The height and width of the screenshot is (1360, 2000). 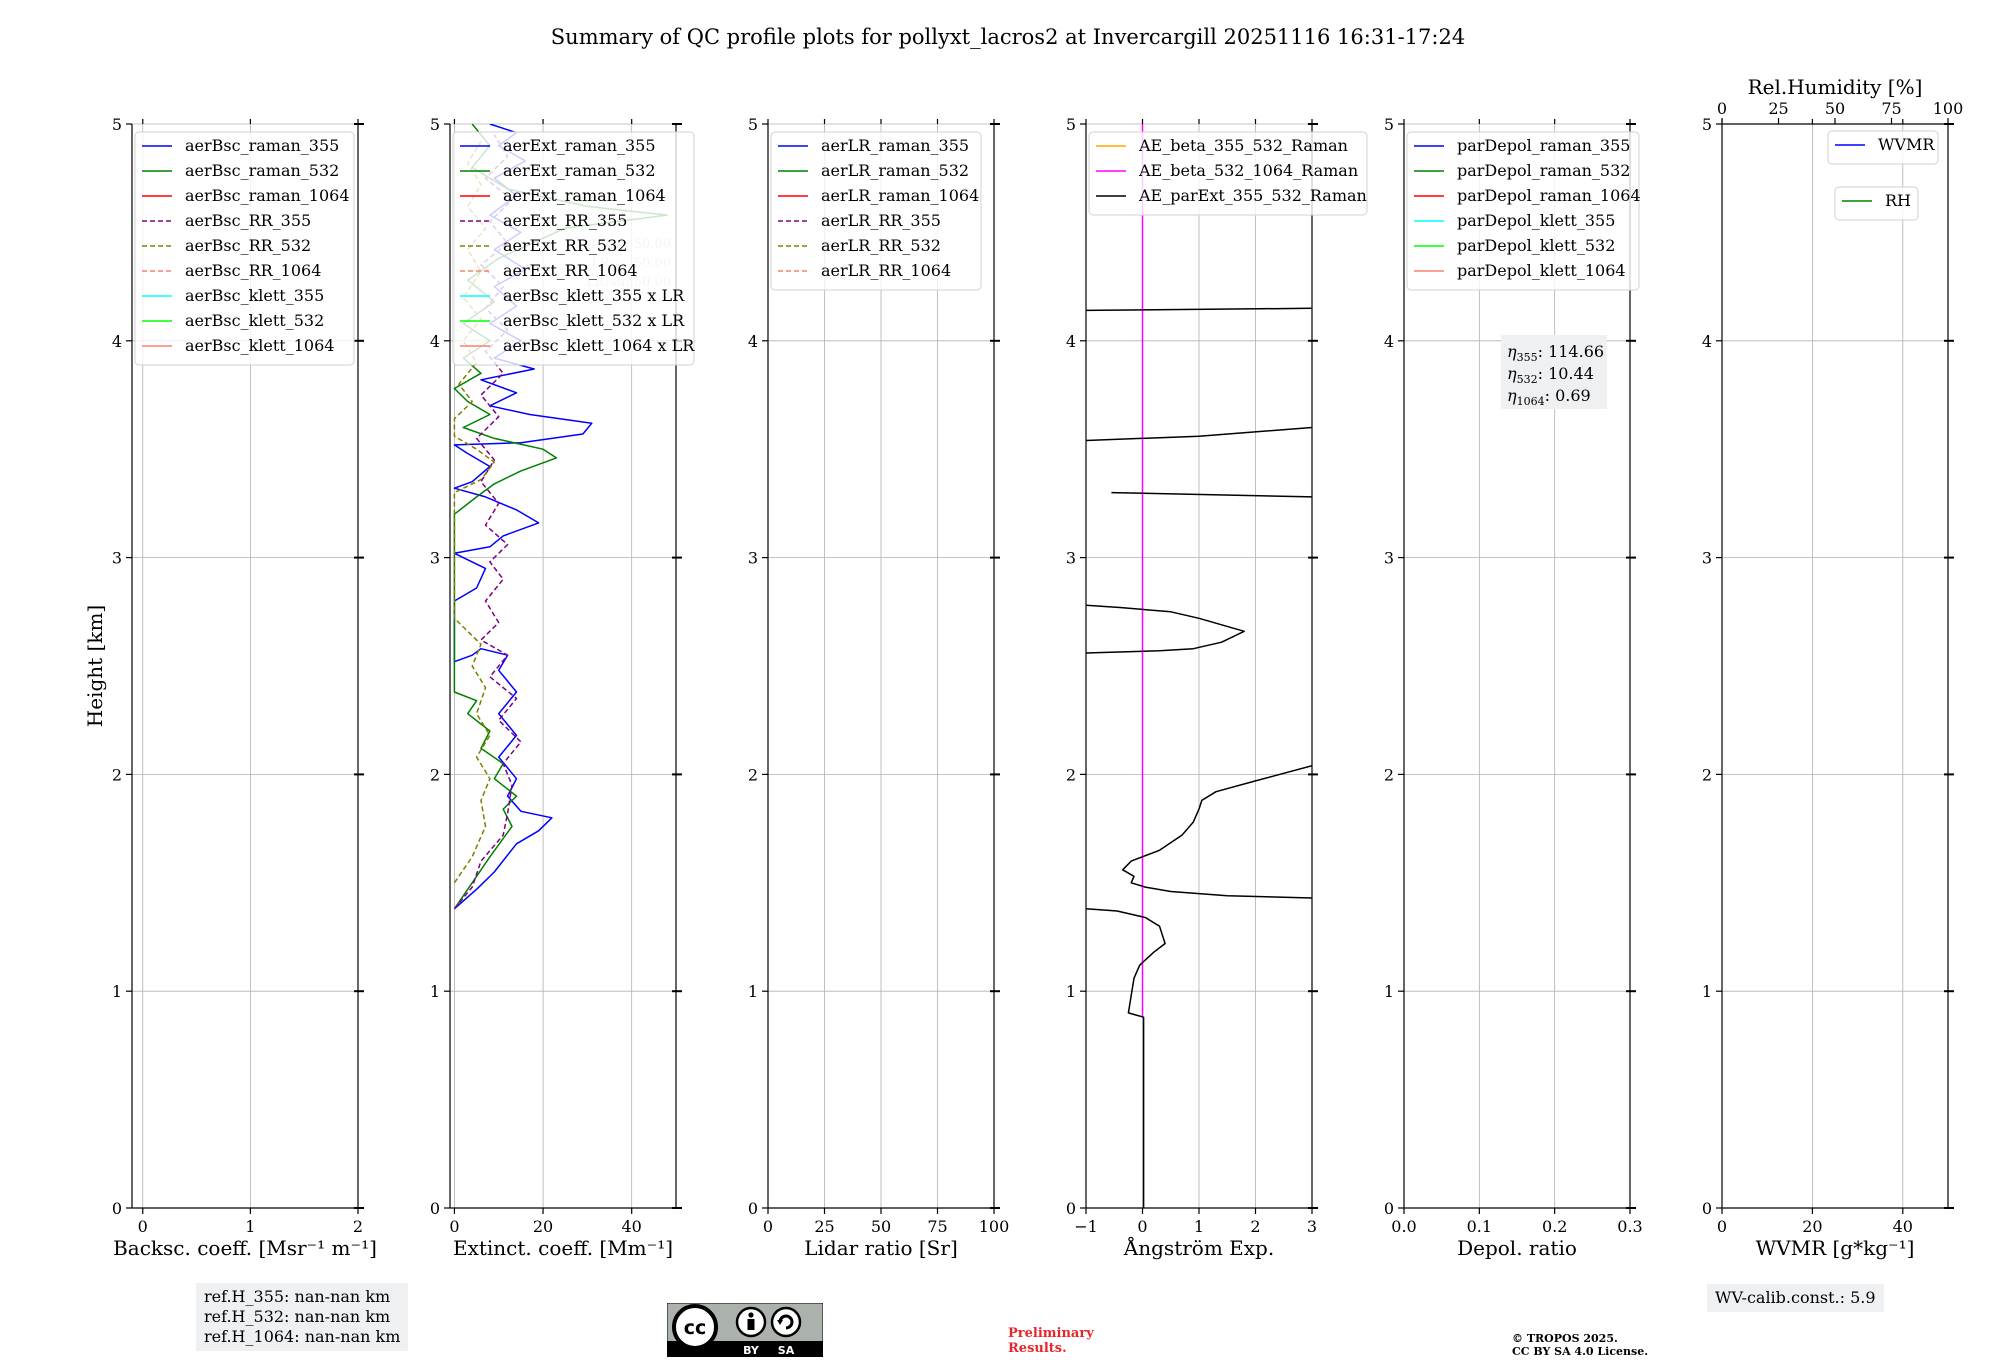 I want to click on x-axis-label: Lidar ratio [Sr], so click(x=881, y=1248).